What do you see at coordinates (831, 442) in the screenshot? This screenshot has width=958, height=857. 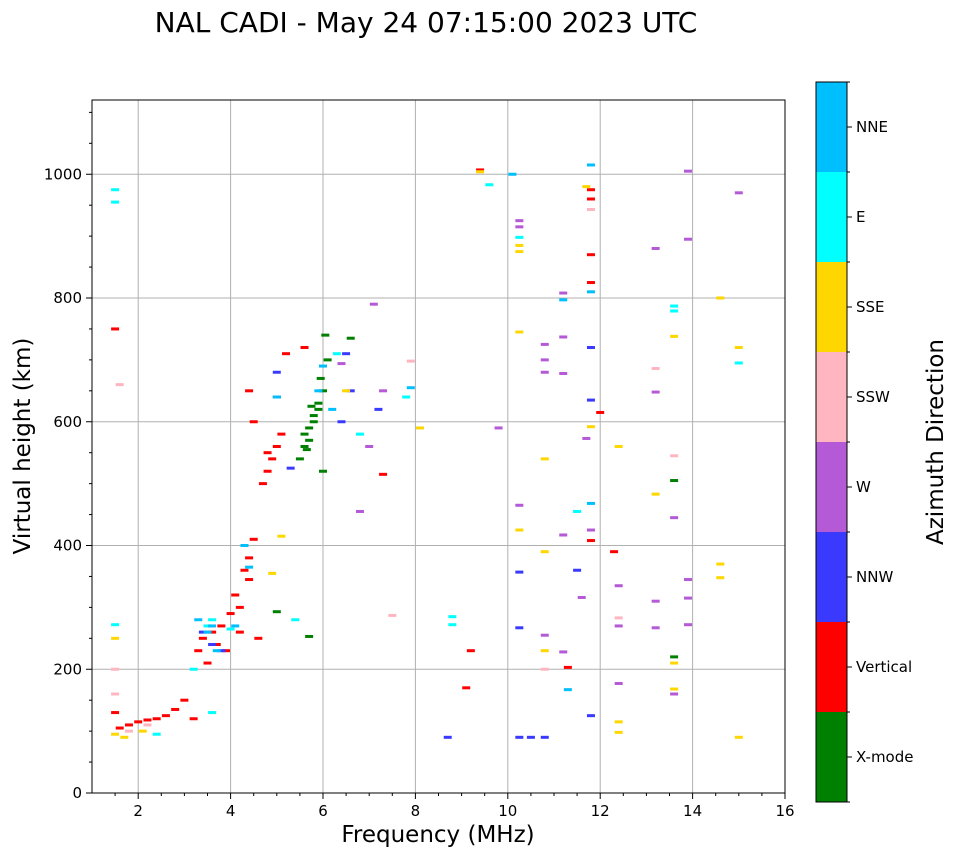 I see `colorbar-frame` at bounding box center [831, 442].